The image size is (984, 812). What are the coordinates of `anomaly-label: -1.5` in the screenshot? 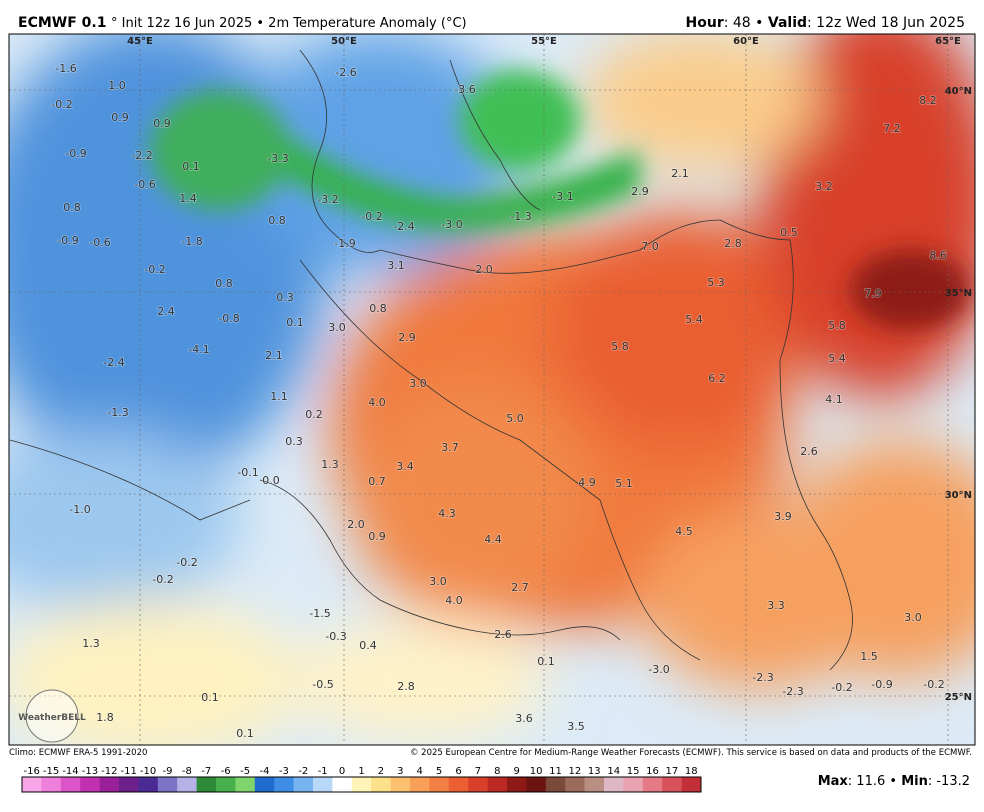 It's located at (319, 613).